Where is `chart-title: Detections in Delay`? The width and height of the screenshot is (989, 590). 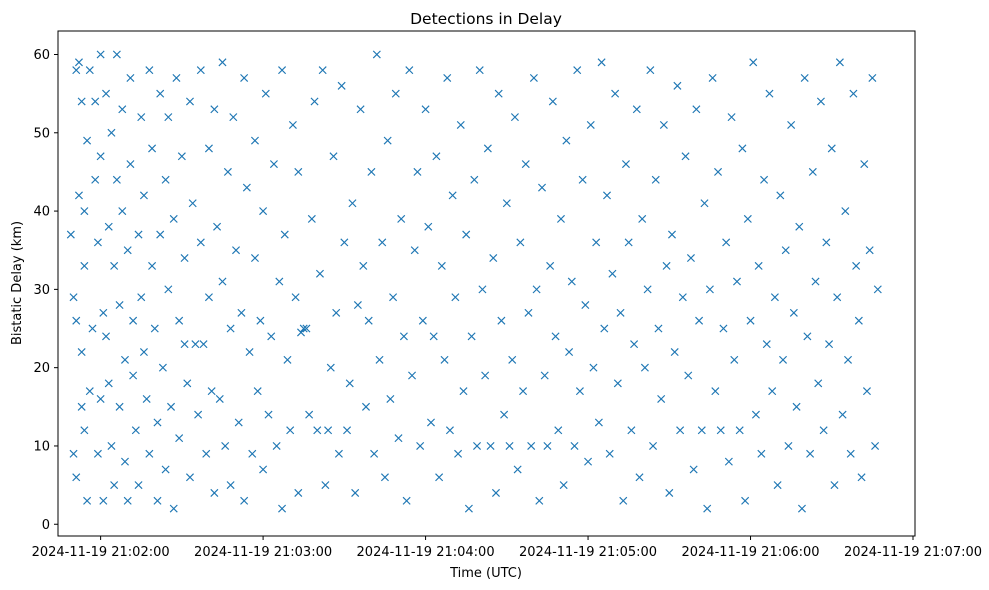 chart-title: Detections in Delay is located at coordinates (486, 19).